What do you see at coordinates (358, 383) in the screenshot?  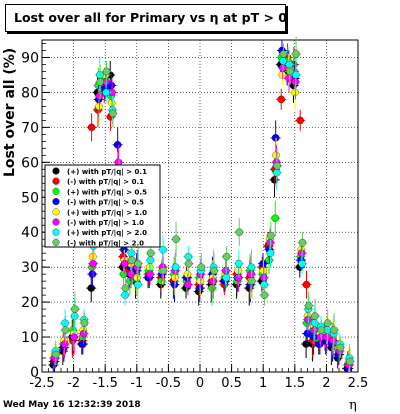 I see `x-tick-label: 2.5` at bounding box center [358, 383].